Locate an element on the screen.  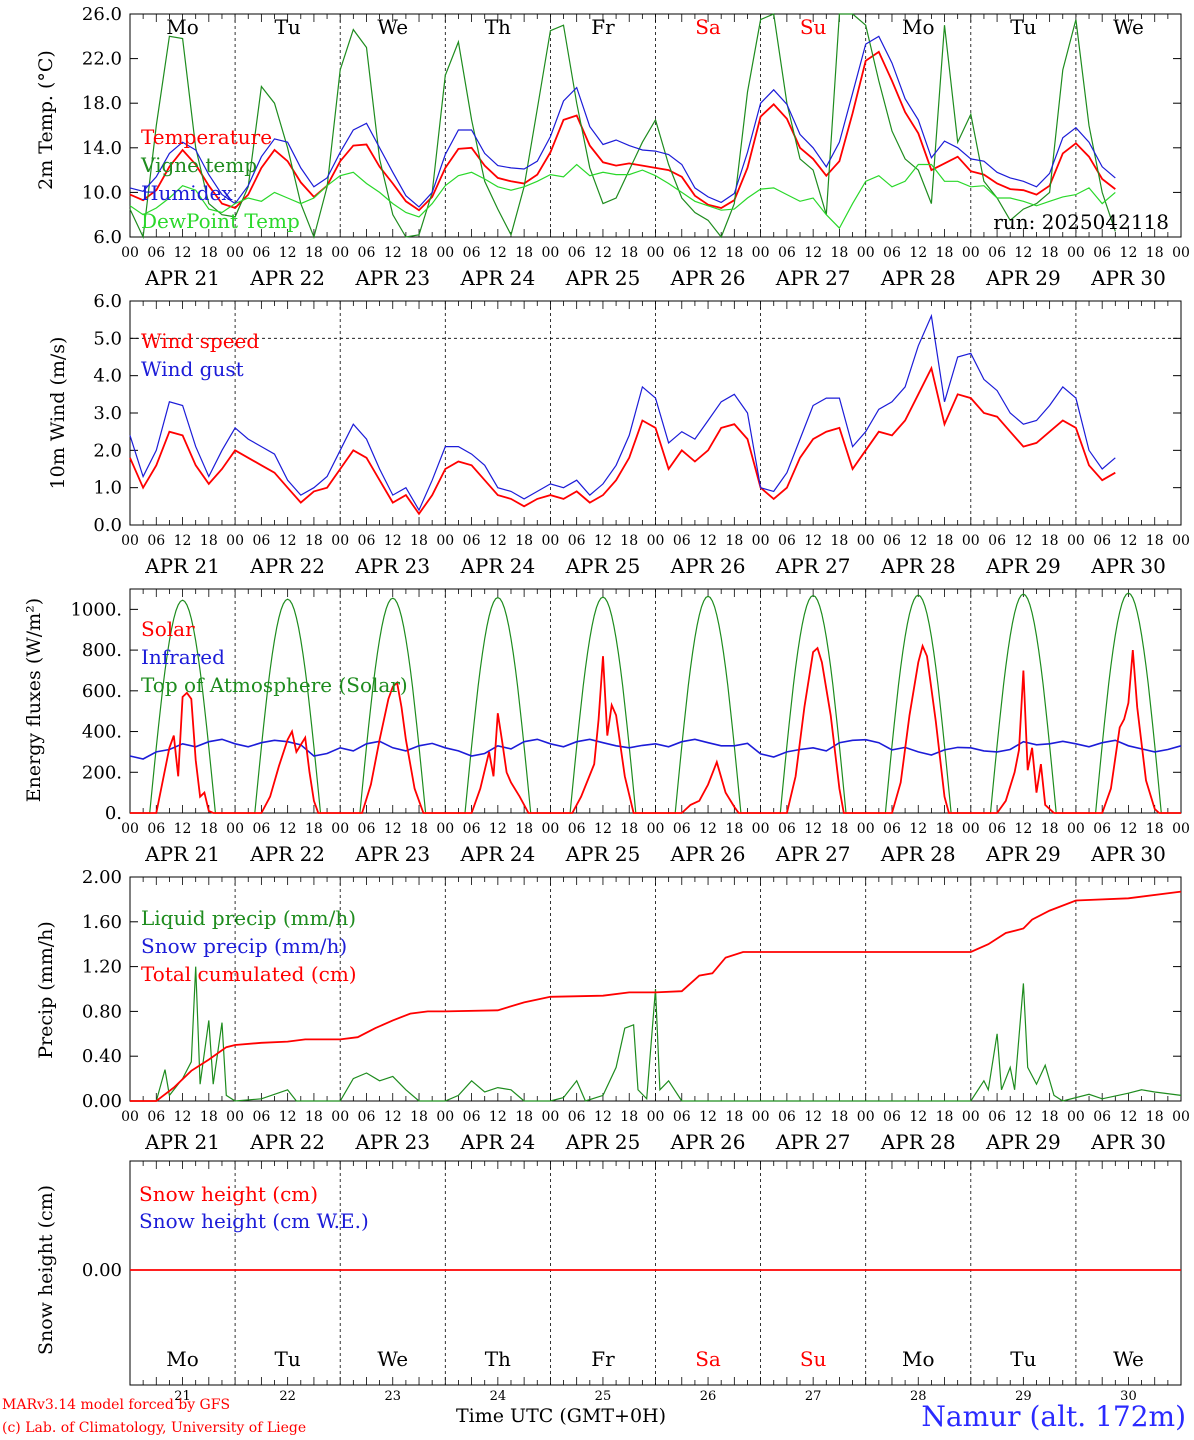
day-number: 22 is located at coordinates (287, 1396).